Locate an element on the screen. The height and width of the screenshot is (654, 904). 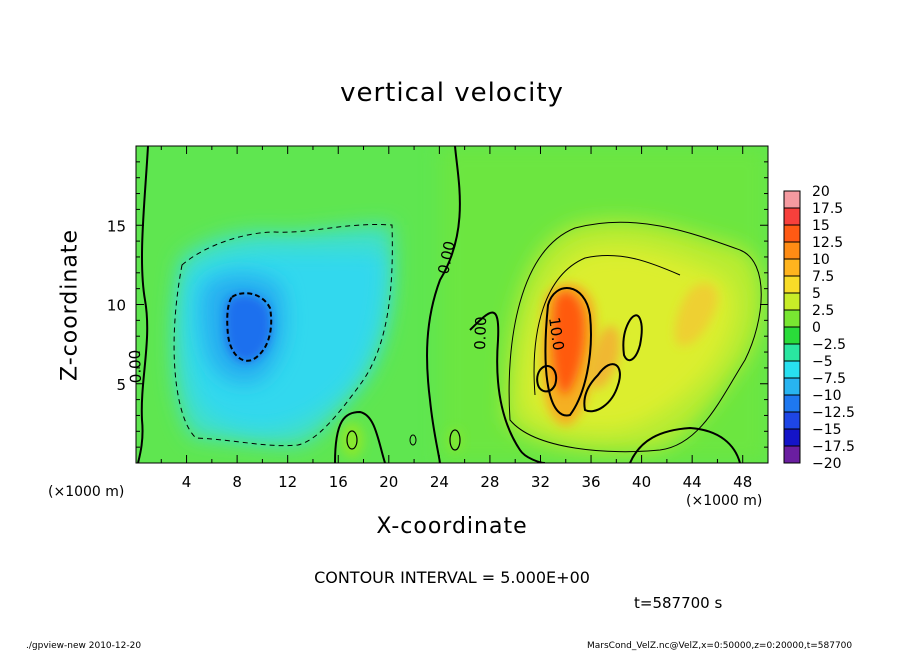
x-tick-label: 32 is located at coordinates (540, 482).